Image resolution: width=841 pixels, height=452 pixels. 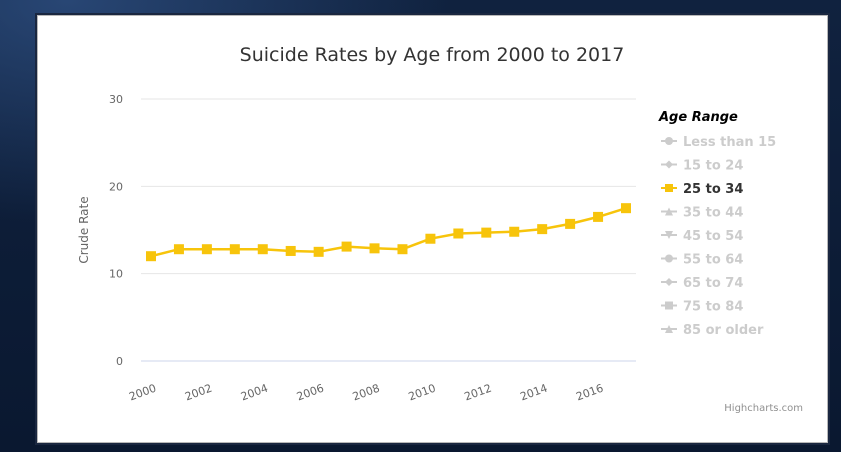 I want to click on x-tick-label: 2016, so click(x=589, y=393).